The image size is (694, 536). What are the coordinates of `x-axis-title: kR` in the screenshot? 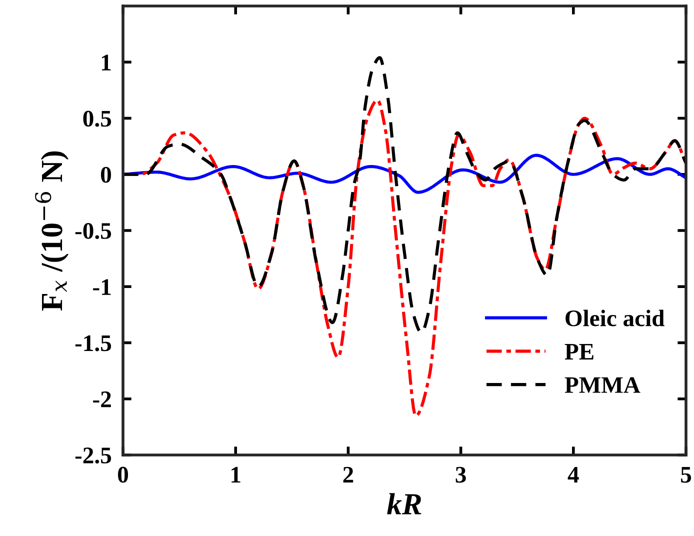 It's located at (404, 503).